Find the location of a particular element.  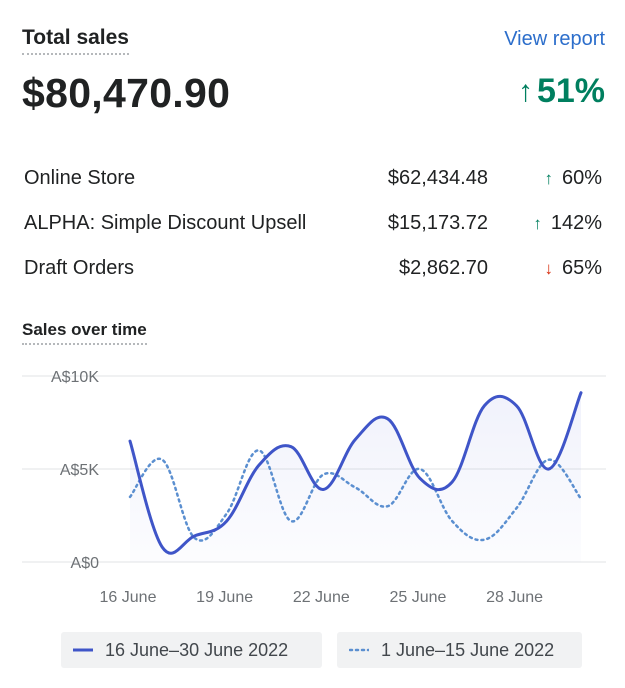

total-sales-value: $80,470.90 is located at coordinates (126, 93).